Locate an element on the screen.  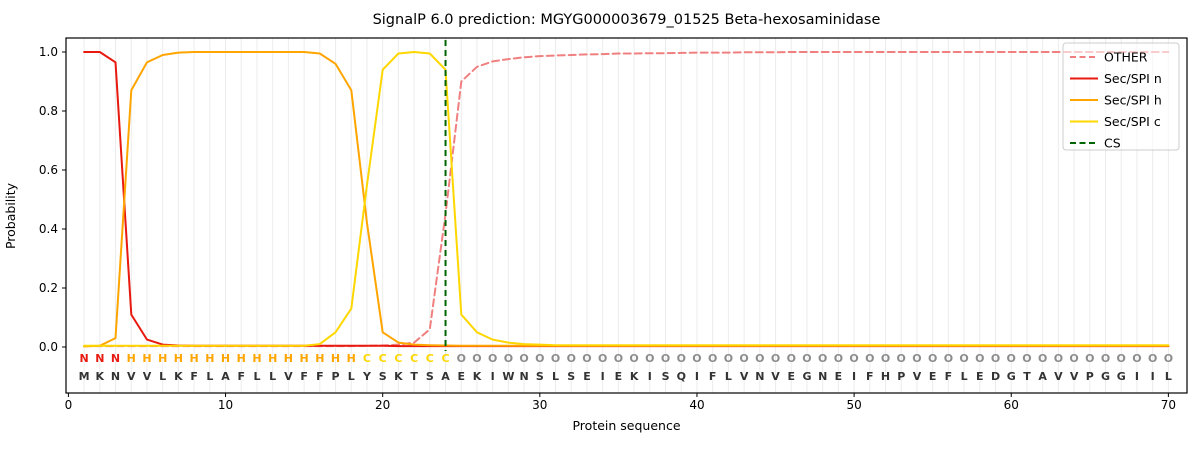
sequence-letter: T is located at coordinates (1027, 376).